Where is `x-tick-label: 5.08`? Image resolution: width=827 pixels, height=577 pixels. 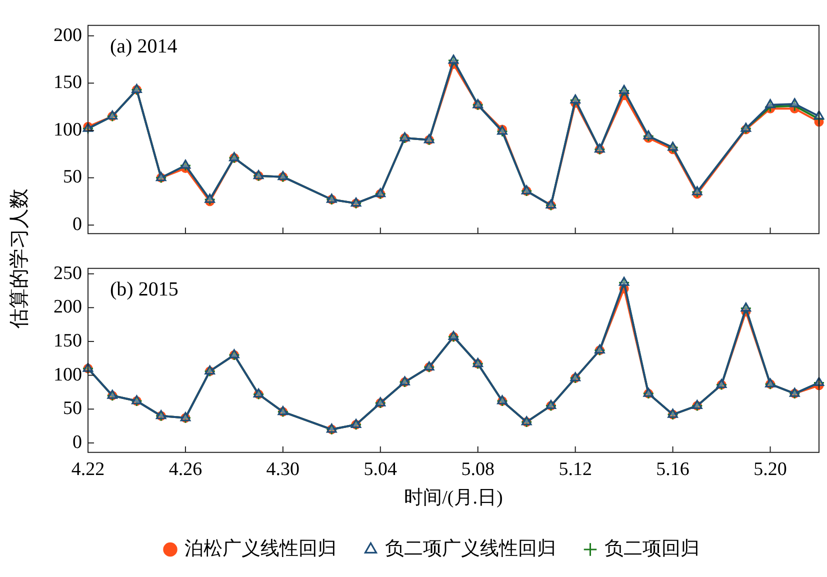
x-tick-label: 5.08 is located at coordinates (477, 469).